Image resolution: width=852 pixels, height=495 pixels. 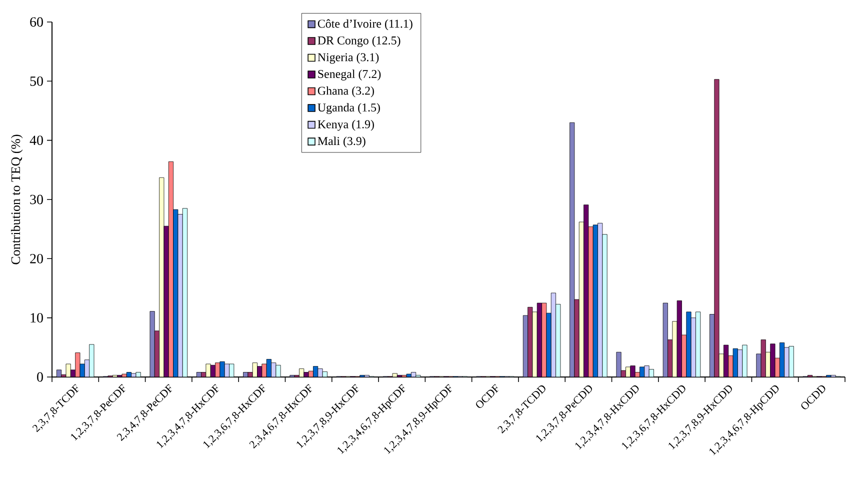 I want to click on legend-label: Côte d’Ivoire (11.1), so click(x=365, y=24).